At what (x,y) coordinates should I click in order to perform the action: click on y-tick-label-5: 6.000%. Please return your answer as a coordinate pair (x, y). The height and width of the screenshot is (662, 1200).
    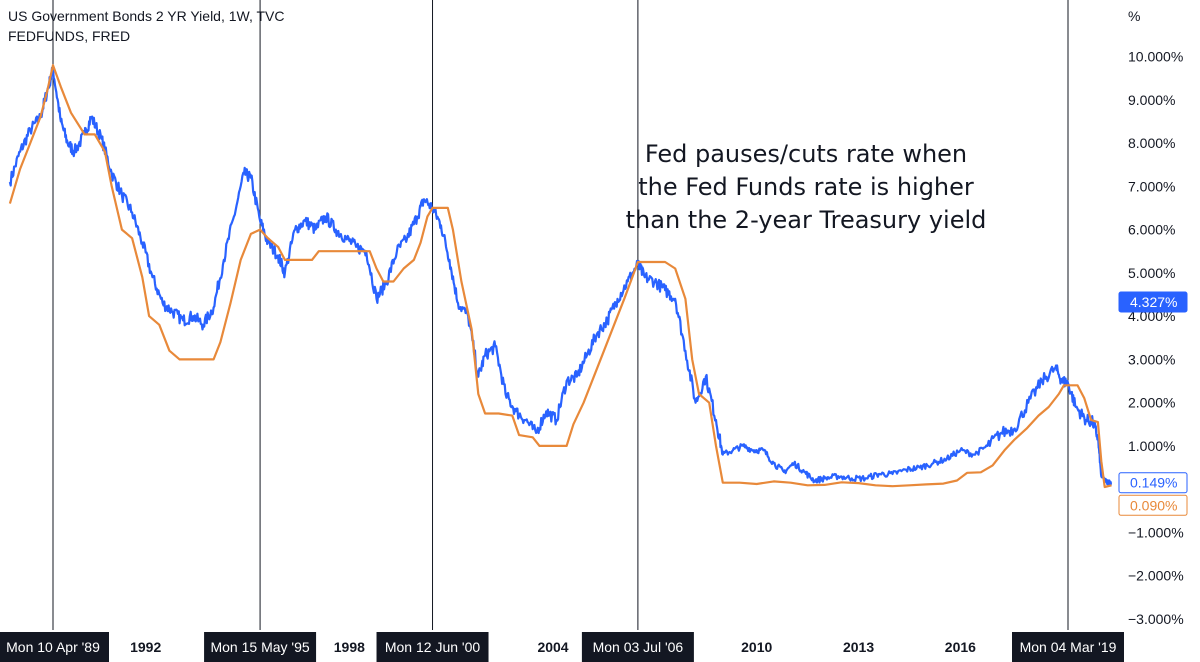
    Looking at the image, I should click on (1151, 230).